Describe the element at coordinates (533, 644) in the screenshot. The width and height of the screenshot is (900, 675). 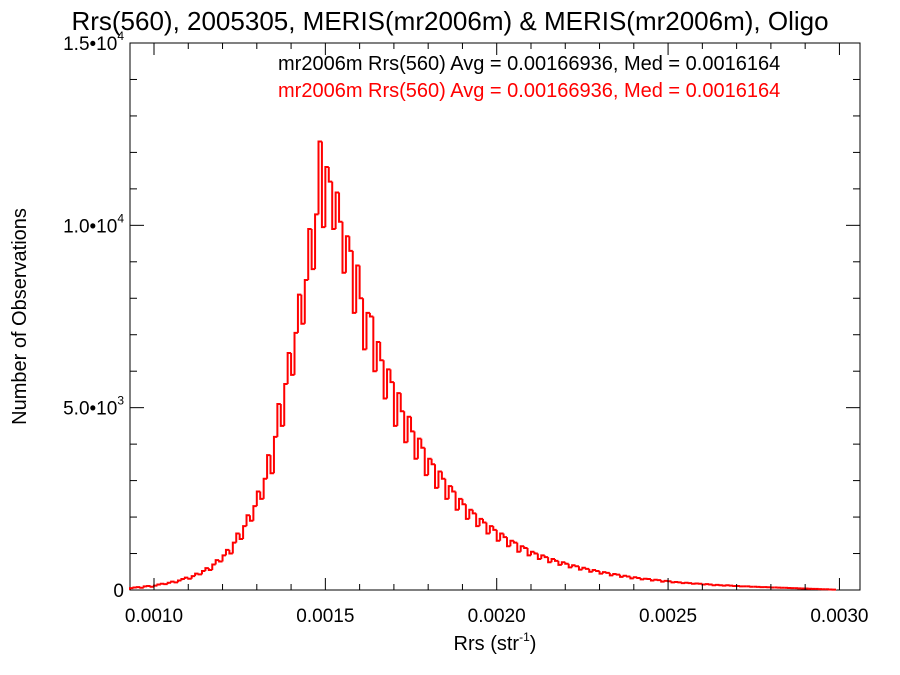
I see `x-axis-label-close: )` at that location.